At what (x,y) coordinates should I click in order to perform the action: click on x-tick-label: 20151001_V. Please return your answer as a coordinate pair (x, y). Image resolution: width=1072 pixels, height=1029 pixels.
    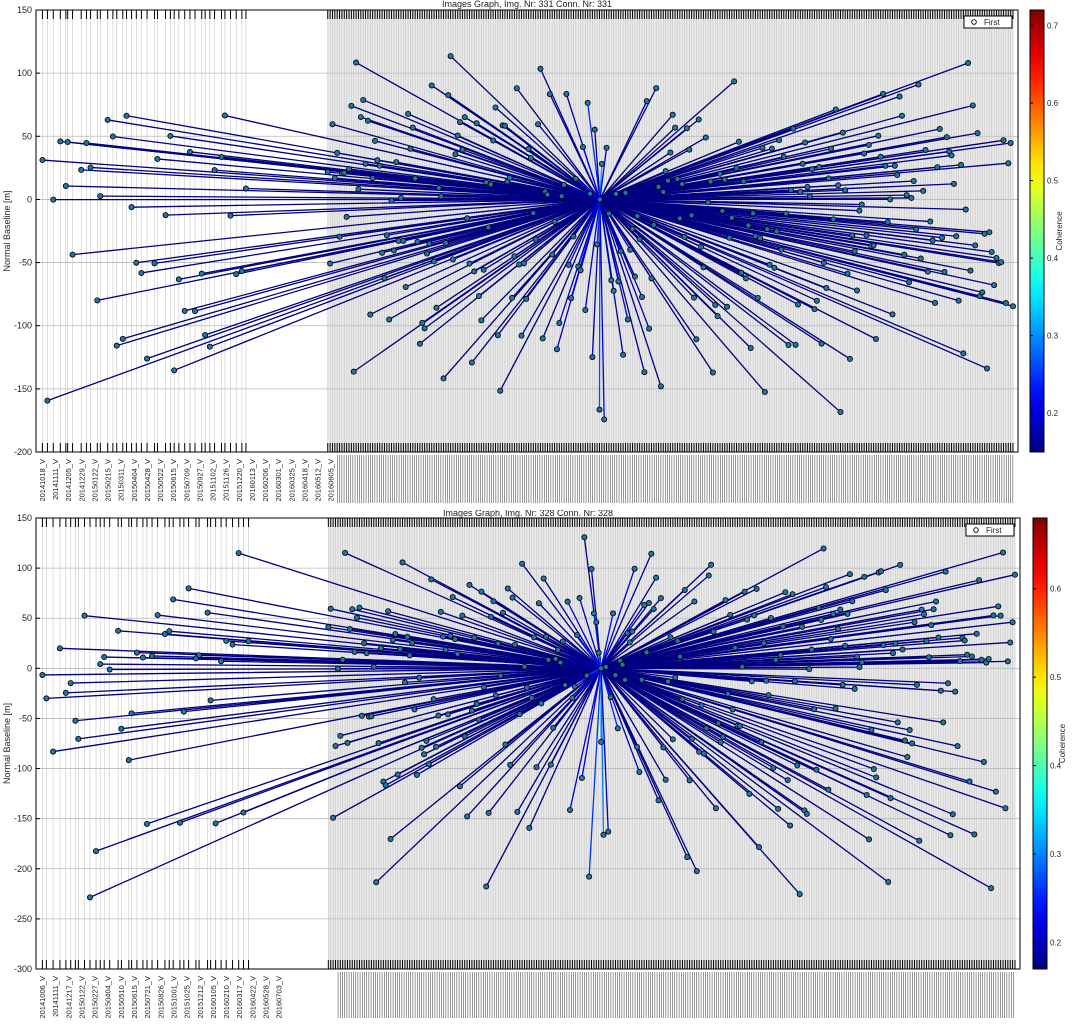
    Looking at the image, I should click on (173, 997).